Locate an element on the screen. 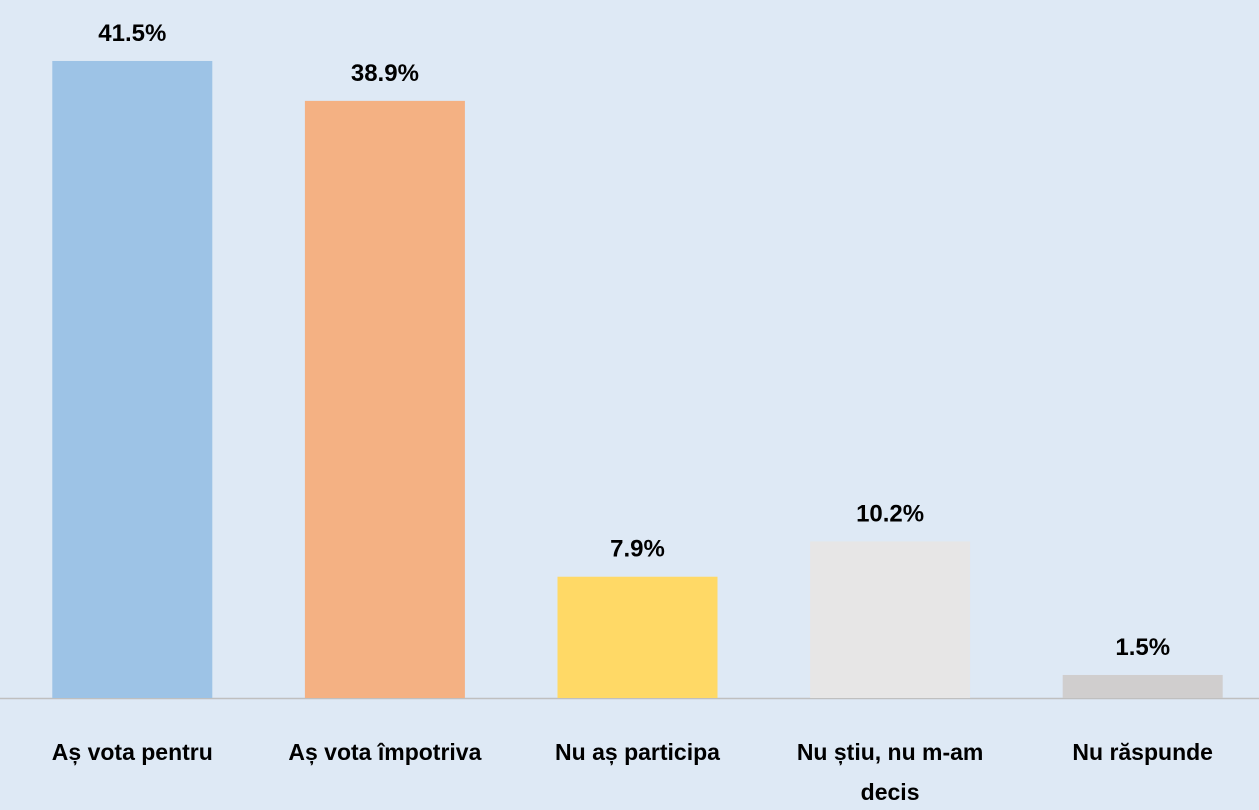 The image size is (1259, 810). category-label: Nu aș participa is located at coordinates (637, 752).